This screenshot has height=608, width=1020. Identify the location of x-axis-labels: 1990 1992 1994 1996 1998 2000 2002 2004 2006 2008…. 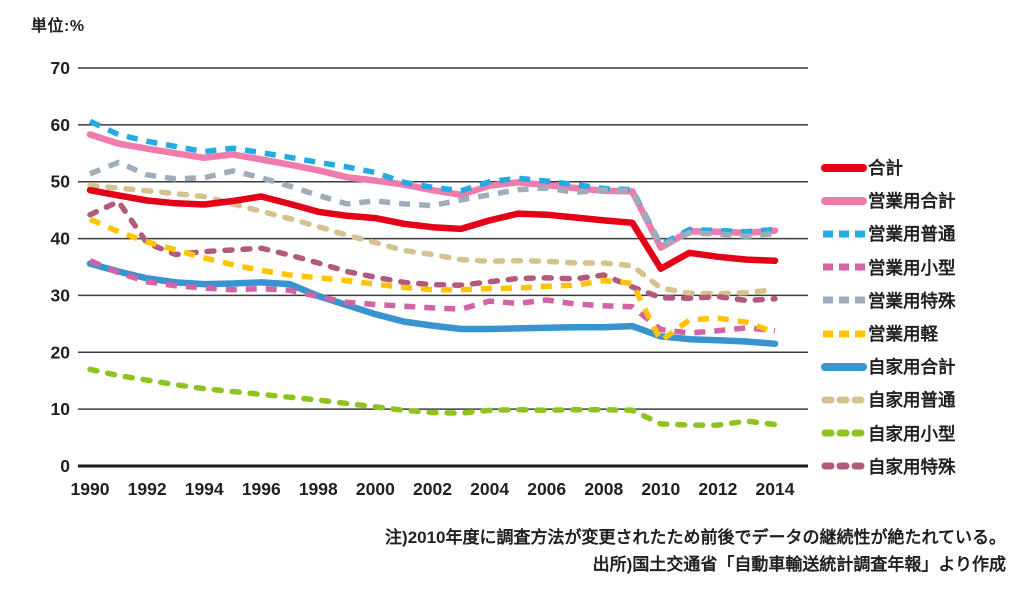
(433, 489).